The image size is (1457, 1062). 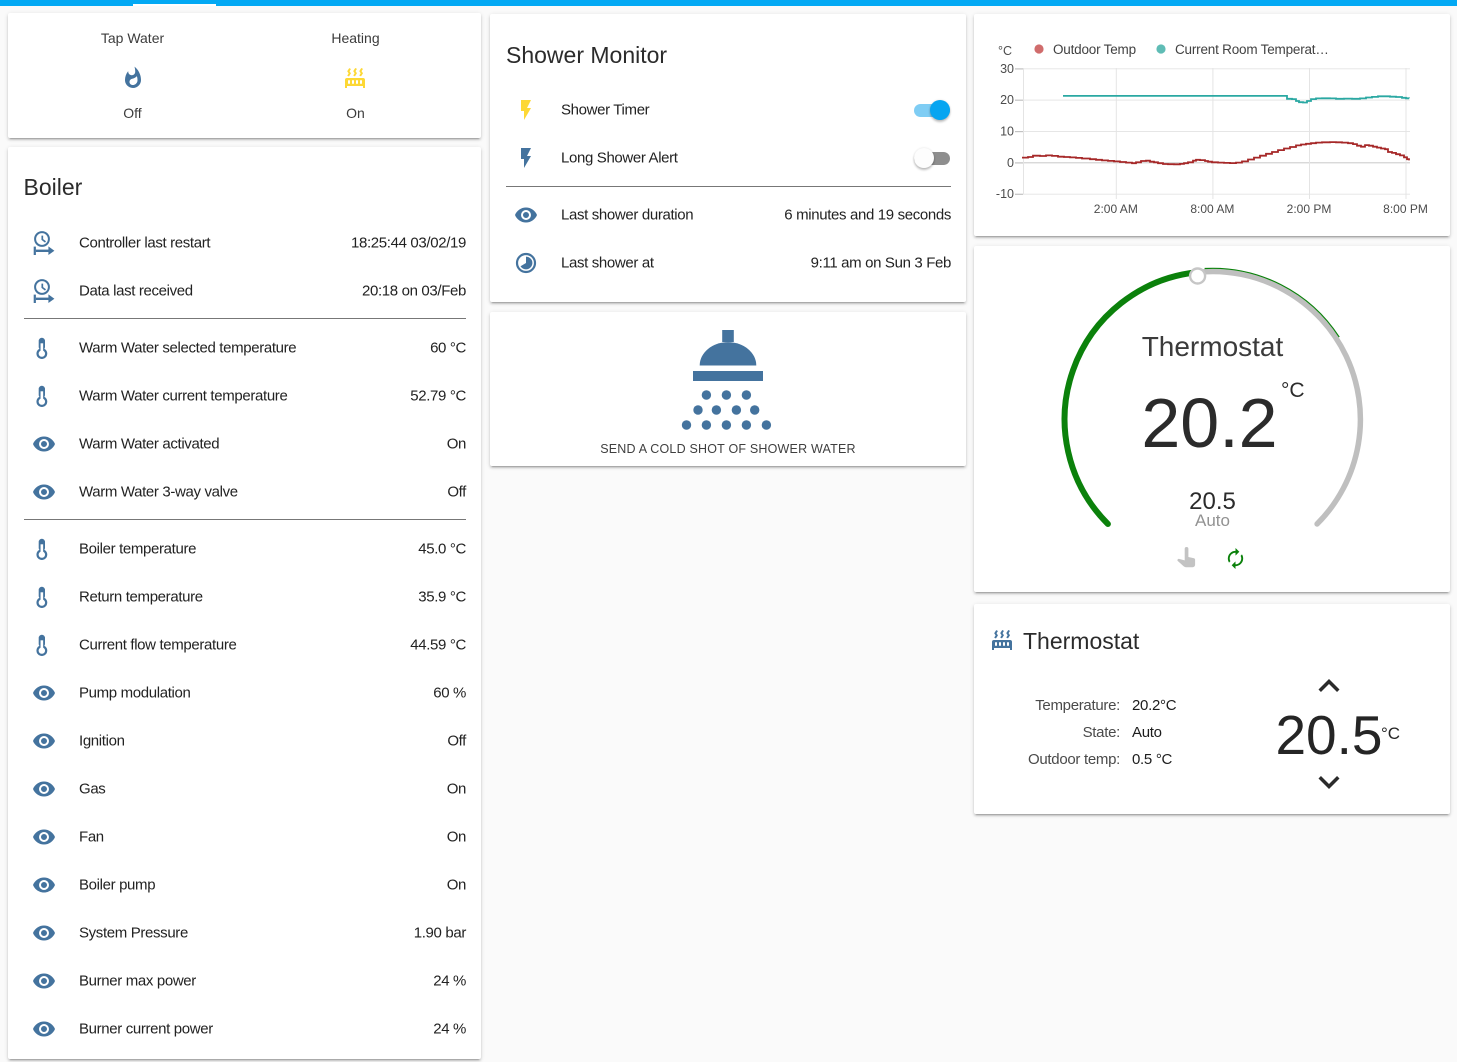 I want to click on svg-text: 2:00 PM, so click(x=1309, y=209).